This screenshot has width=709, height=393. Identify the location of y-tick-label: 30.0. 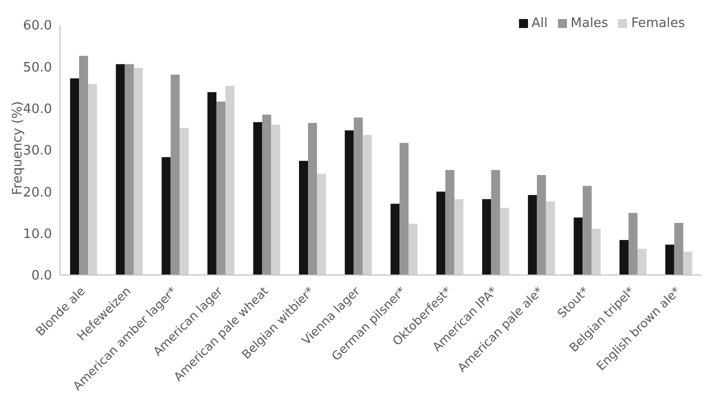
(37, 151).